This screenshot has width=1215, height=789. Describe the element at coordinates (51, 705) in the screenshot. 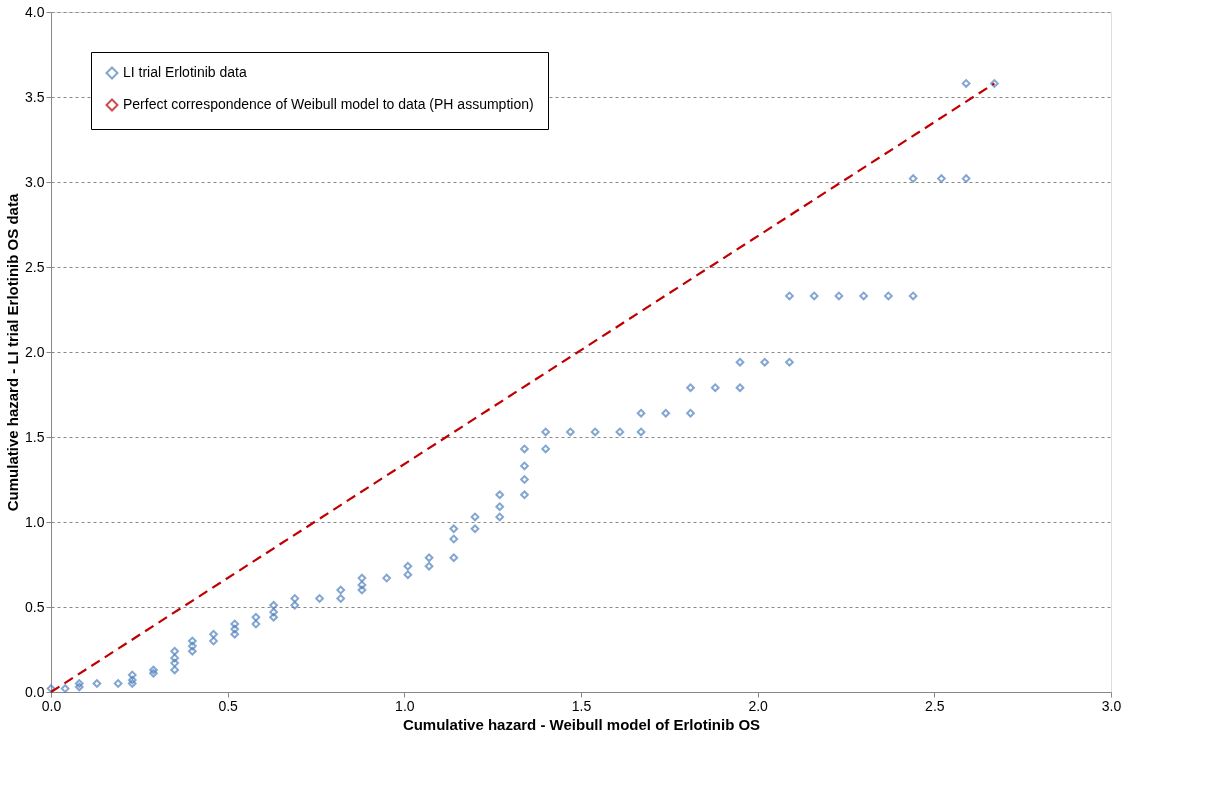

I see `x-tick-label: 0.0` at that location.